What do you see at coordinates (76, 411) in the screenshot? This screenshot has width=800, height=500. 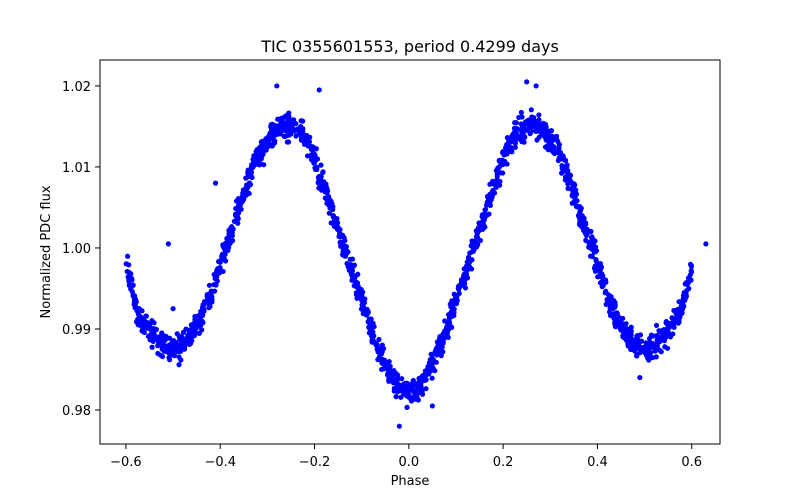 I see `y-tick-label: 0.98` at bounding box center [76, 411].